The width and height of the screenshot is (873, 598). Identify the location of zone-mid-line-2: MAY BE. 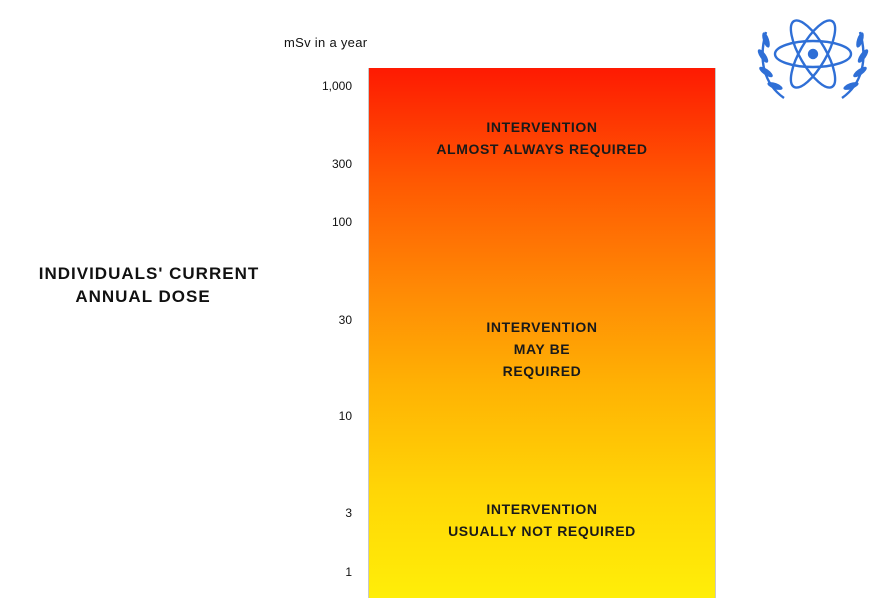
(542, 349).